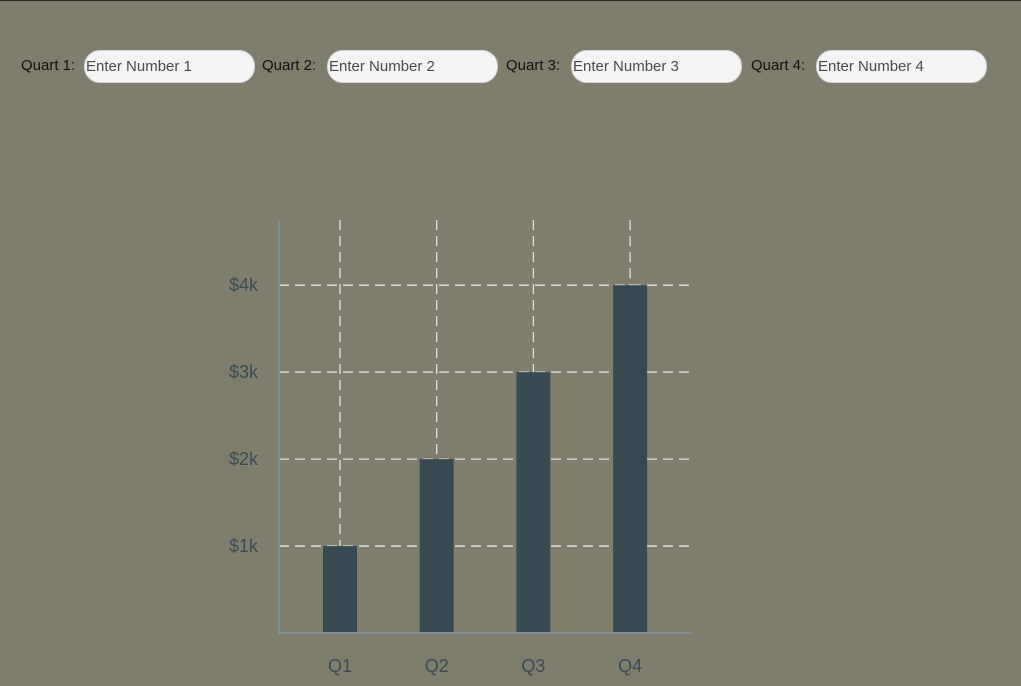 Image resolution: width=1021 pixels, height=686 pixels. I want to click on x-tick-label: Q1, so click(340, 666).